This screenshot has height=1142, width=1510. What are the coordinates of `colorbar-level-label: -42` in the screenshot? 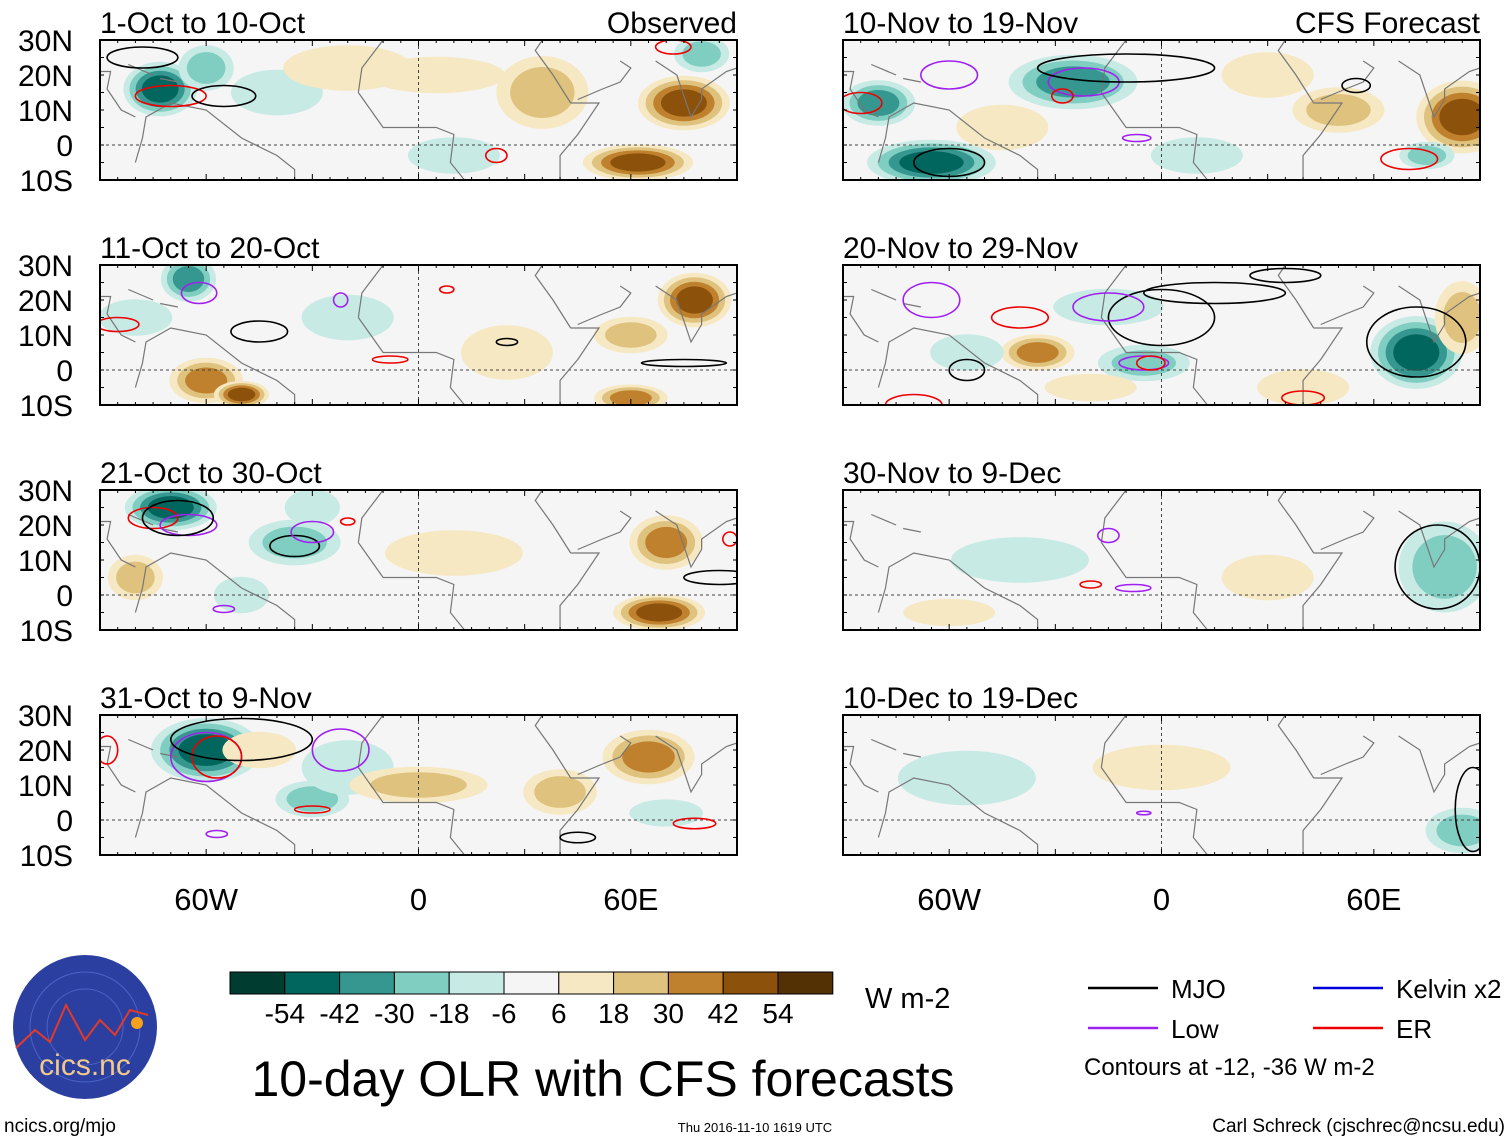 It's located at (339, 1013).